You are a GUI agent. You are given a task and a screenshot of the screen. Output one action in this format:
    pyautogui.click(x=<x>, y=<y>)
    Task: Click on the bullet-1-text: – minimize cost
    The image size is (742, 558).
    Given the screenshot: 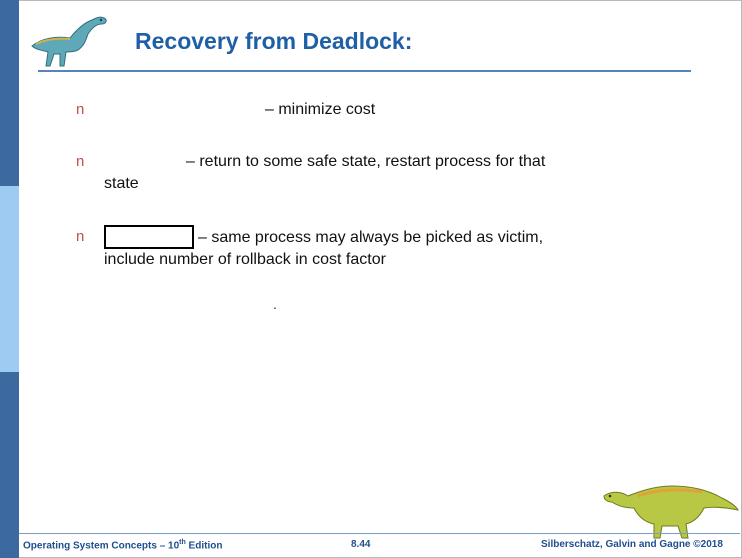 What is the action you would take?
    pyautogui.click(x=364, y=110)
    